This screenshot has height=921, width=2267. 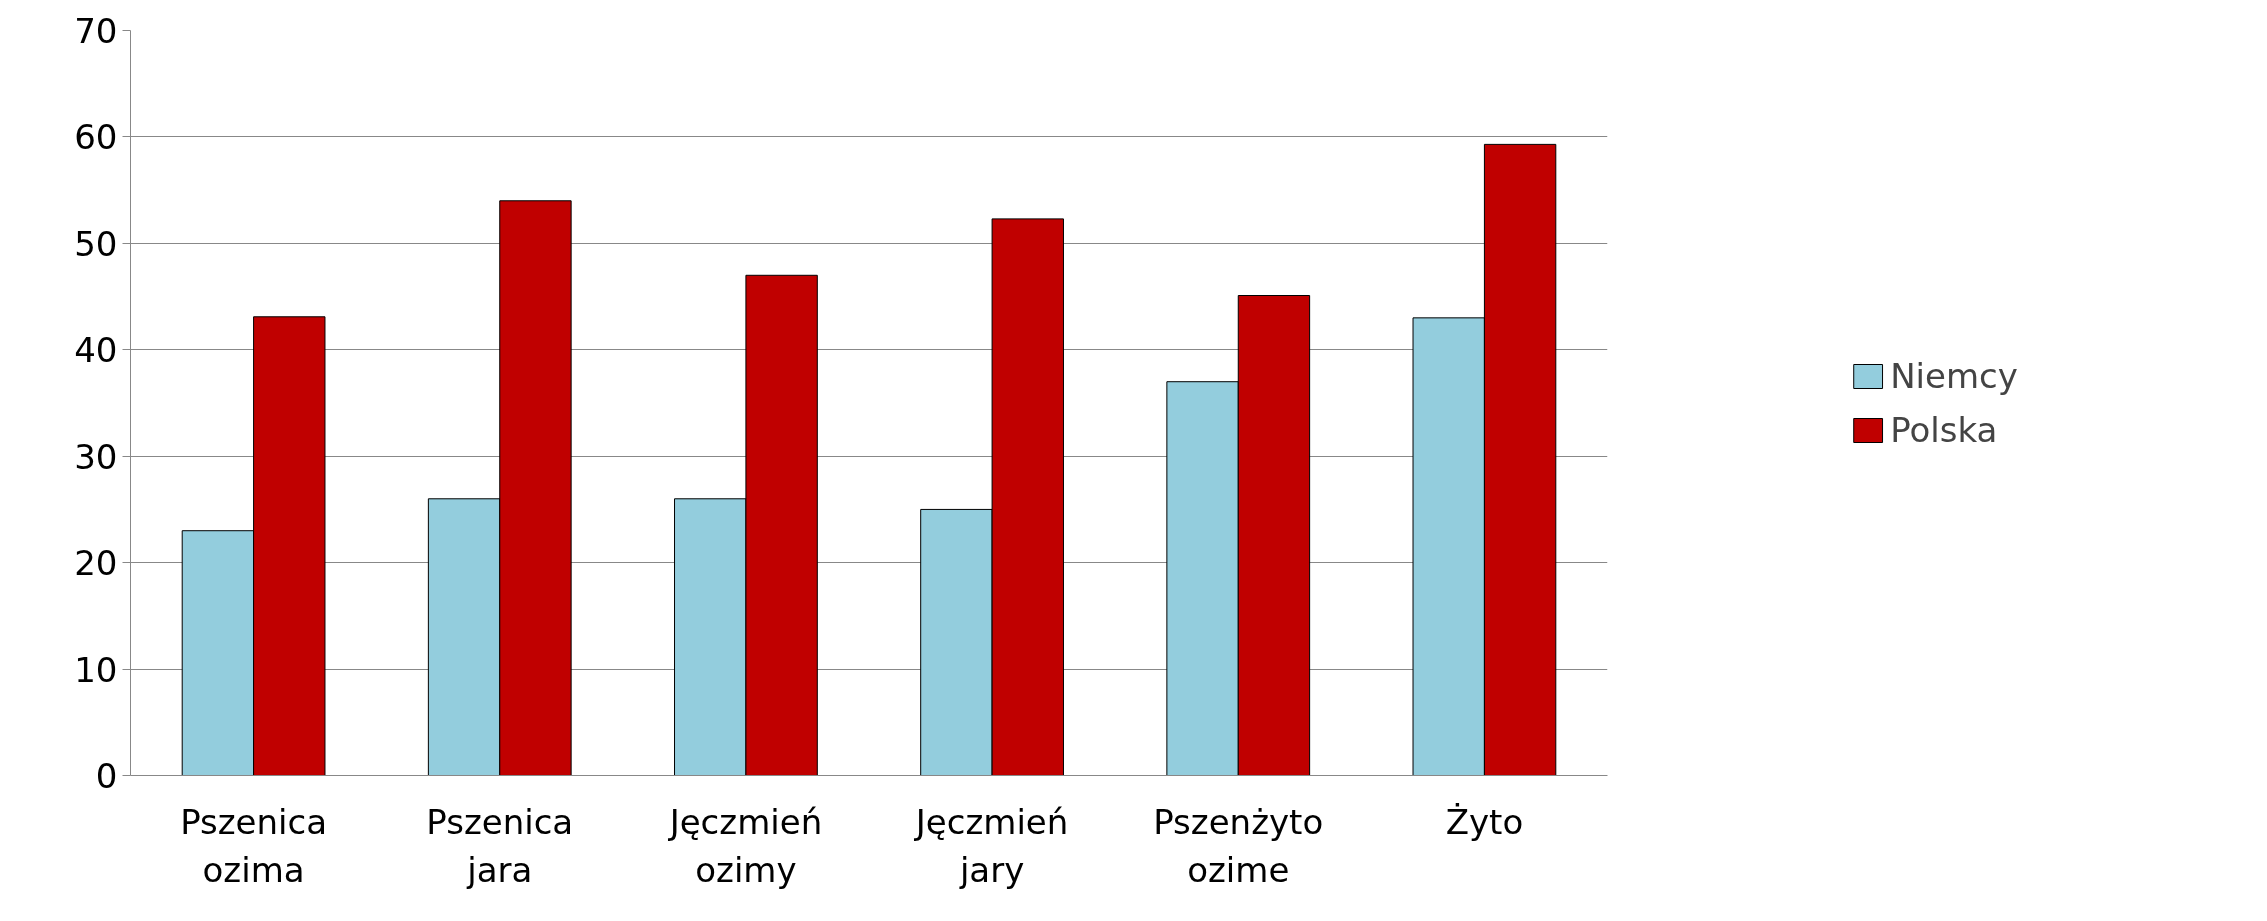 I want to click on y-tick-label: 70, so click(x=96, y=31).